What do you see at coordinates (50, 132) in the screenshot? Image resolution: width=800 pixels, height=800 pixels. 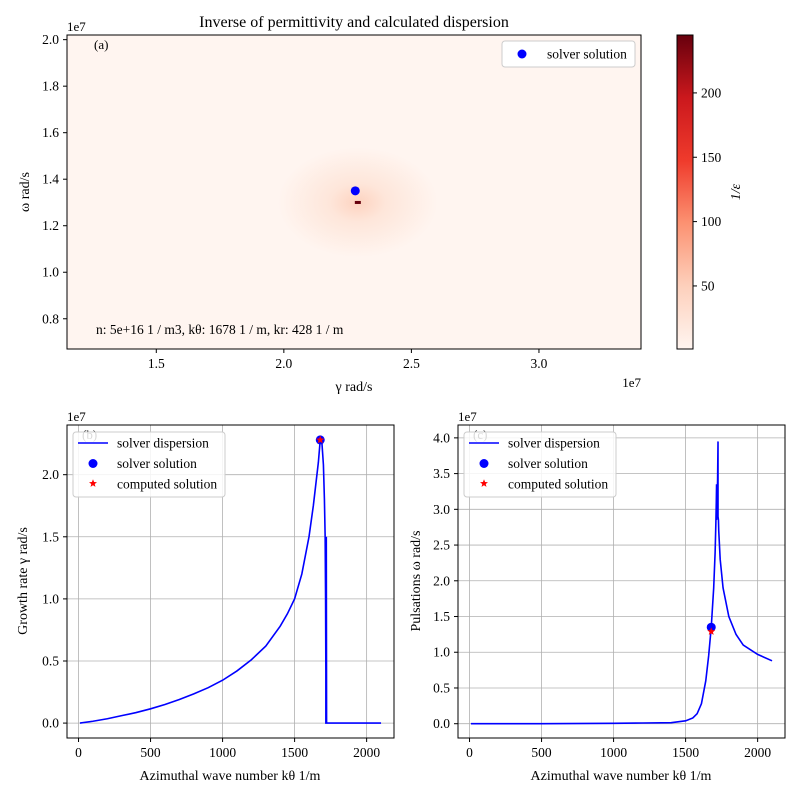 I see `y-tick-label: 1.6` at bounding box center [50, 132].